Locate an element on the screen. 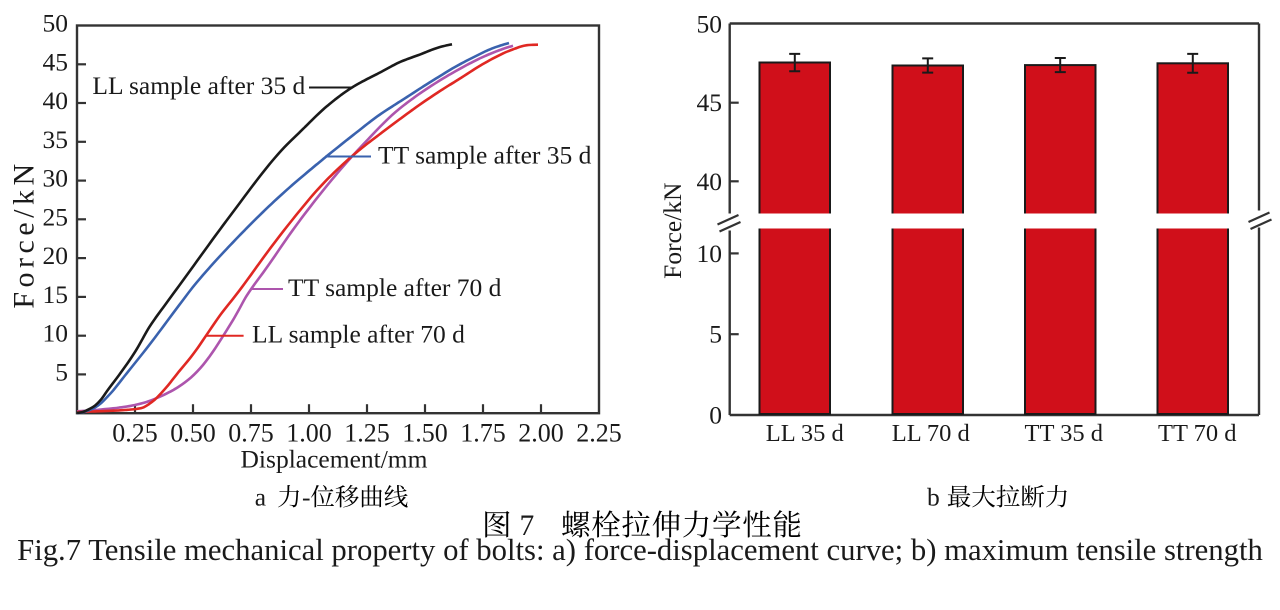  svg-text: 1.75 is located at coordinates (483, 433).